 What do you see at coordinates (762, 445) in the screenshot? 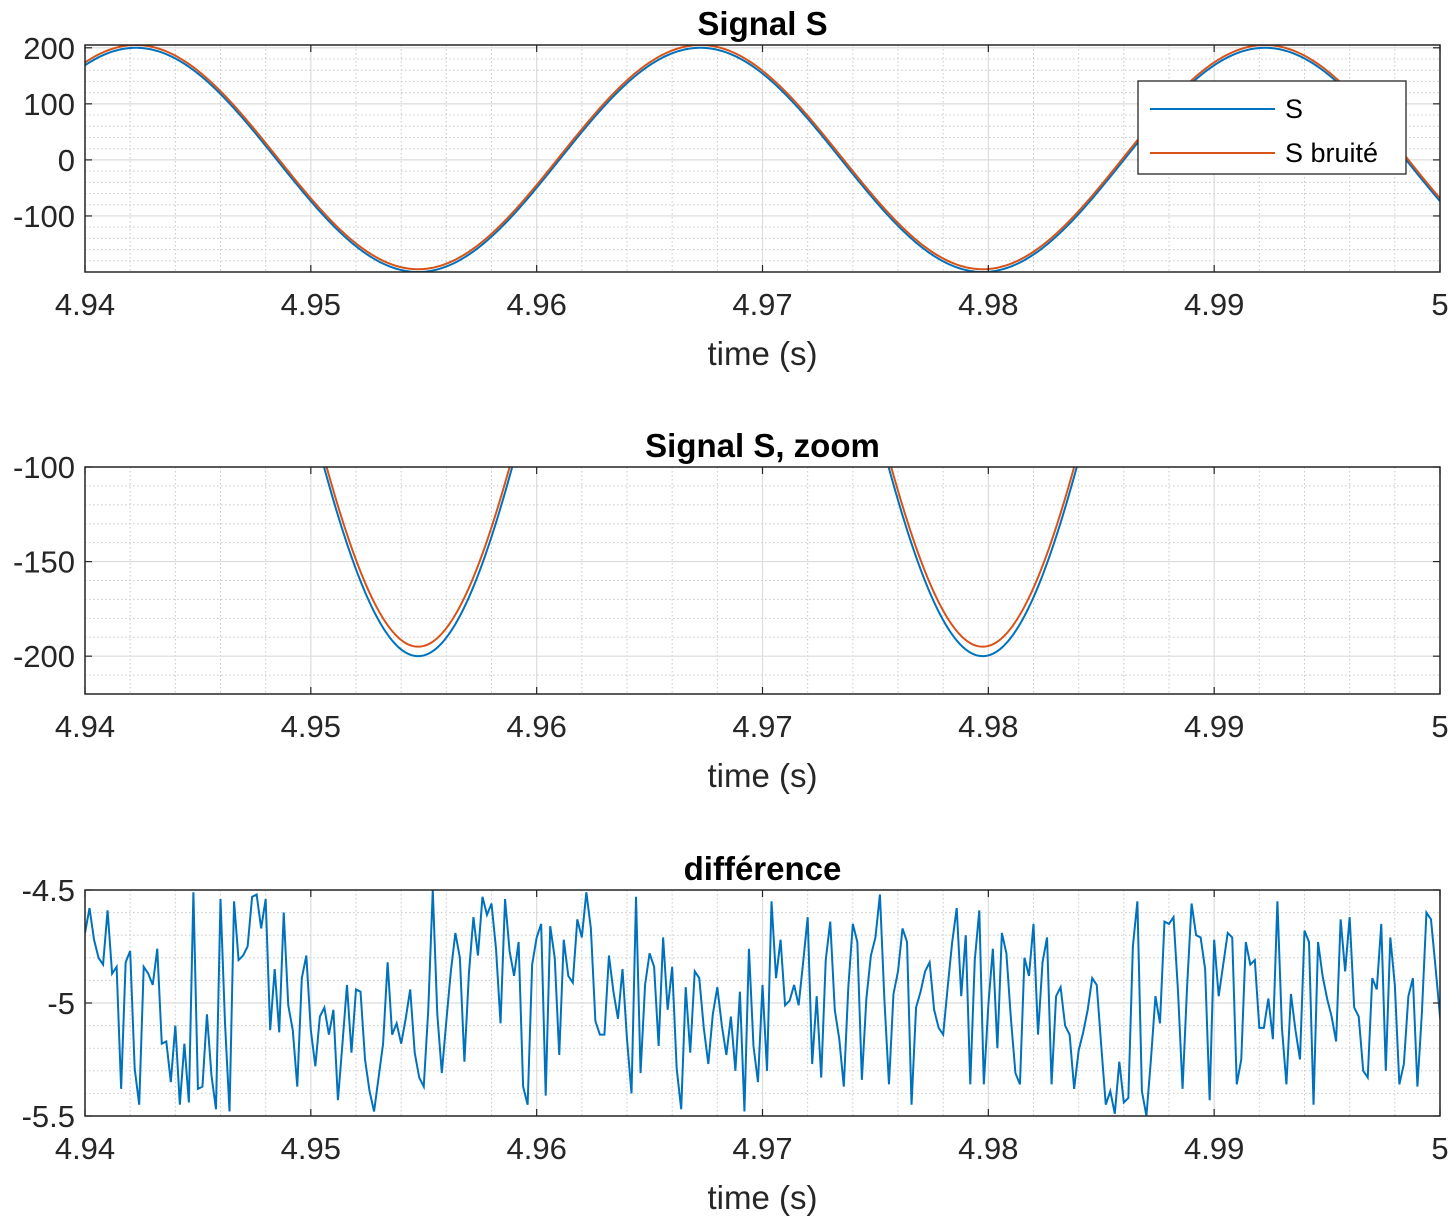
I see `chart-title: Signal S, zoom` at bounding box center [762, 445].